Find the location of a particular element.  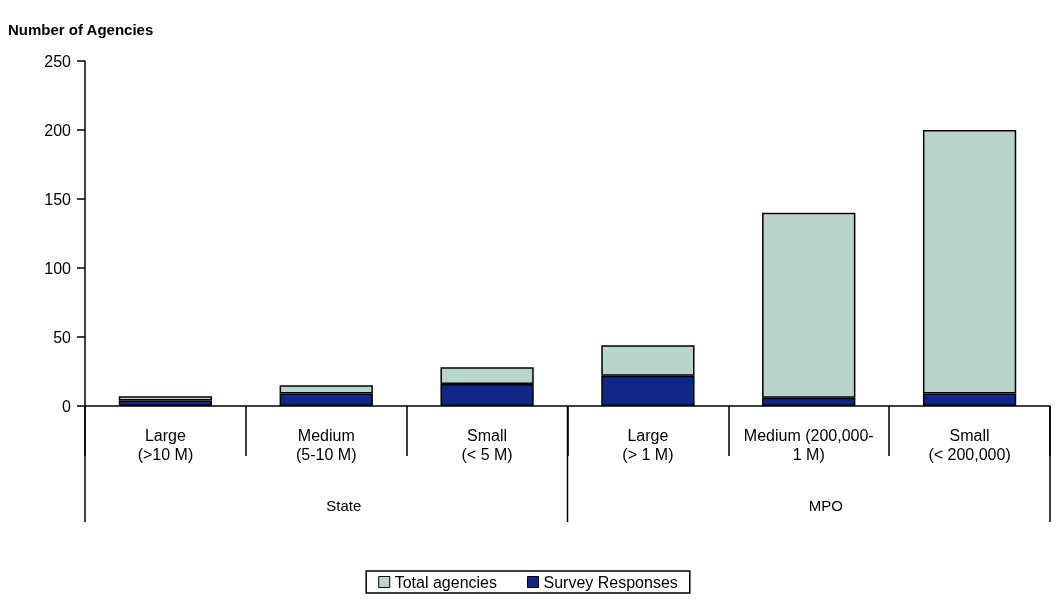

y-tick-label: 150 is located at coordinates (58, 199).